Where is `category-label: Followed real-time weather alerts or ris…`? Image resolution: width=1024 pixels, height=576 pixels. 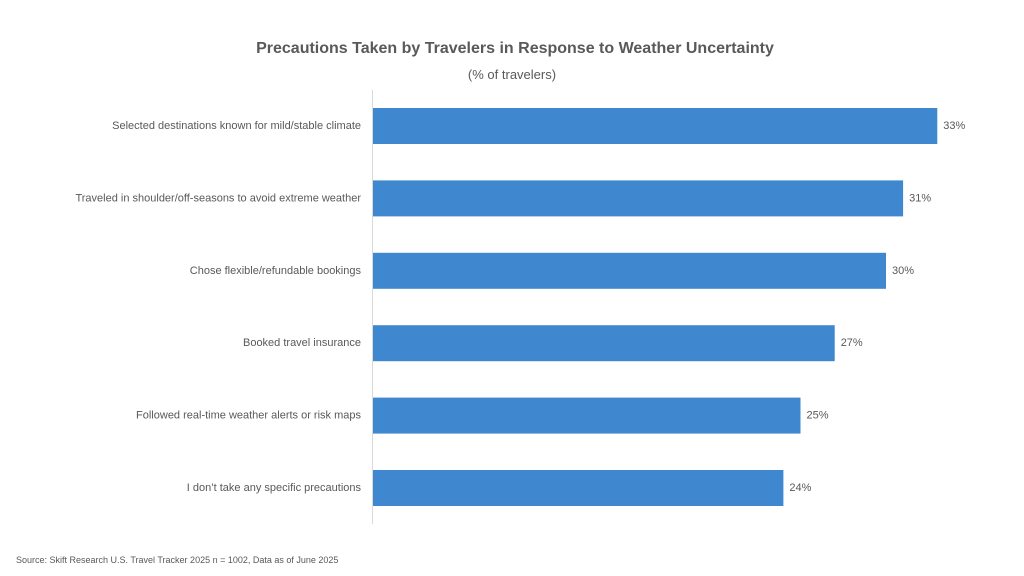 category-label: Followed real-time weather alerts or ris… is located at coordinates (248, 416).